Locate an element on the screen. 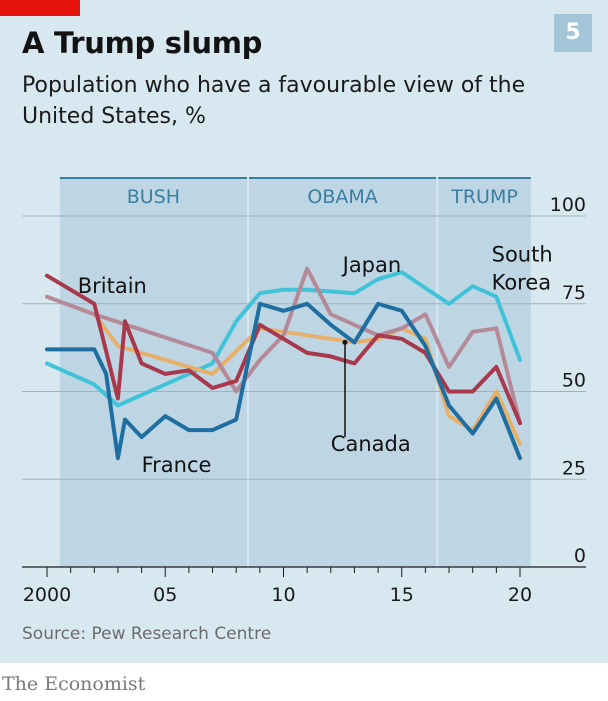  publisher-footer: The Economist is located at coordinates (74, 684).